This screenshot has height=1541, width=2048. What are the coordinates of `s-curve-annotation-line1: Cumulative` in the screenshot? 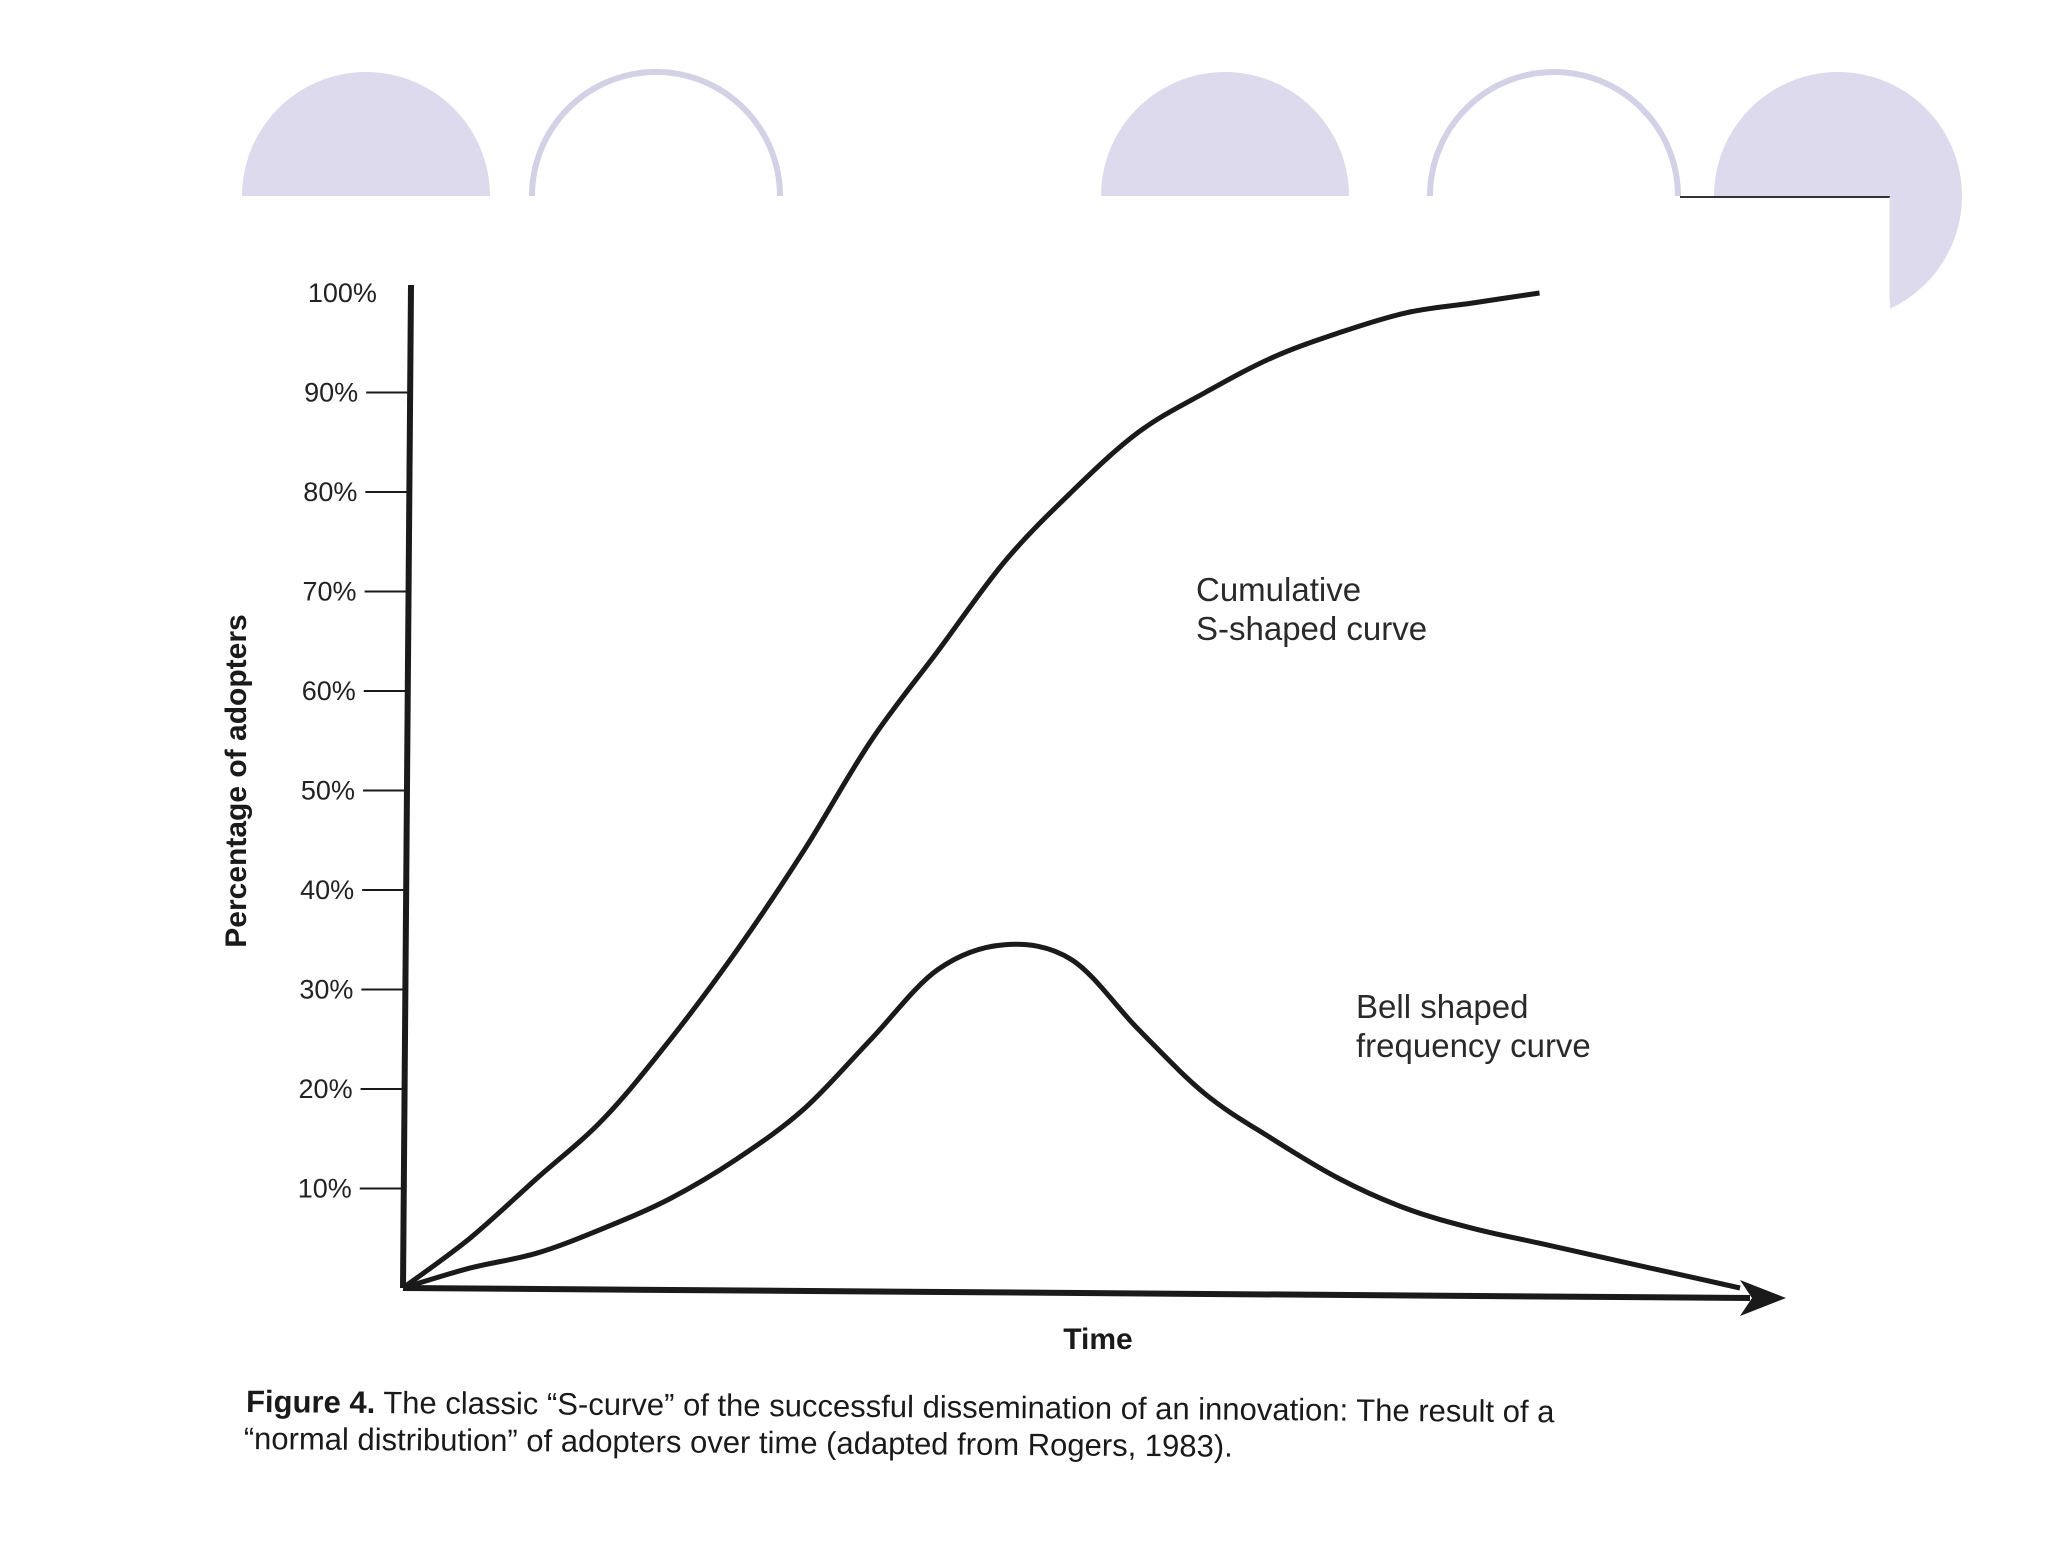 It's located at (1278, 589).